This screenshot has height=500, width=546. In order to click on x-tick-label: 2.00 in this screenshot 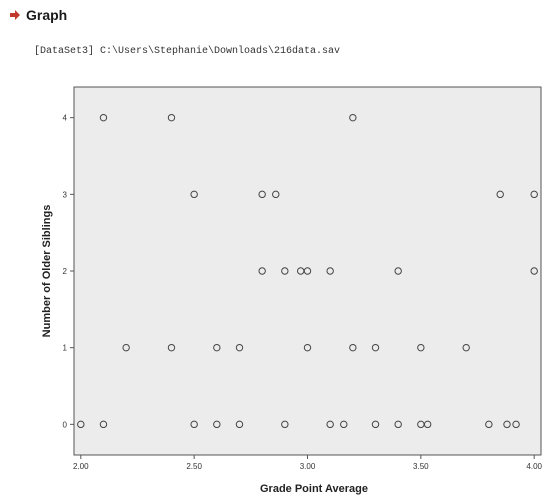, I will do `click(81, 466)`.